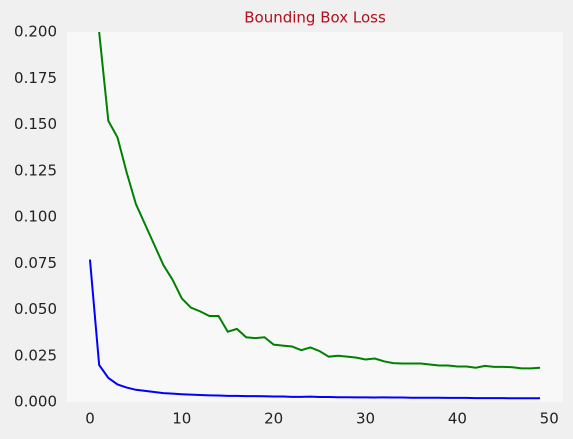 This screenshot has width=573, height=439. What do you see at coordinates (35, 217) in the screenshot?
I see `y-tick-label: 0.100` at bounding box center [35, 217].